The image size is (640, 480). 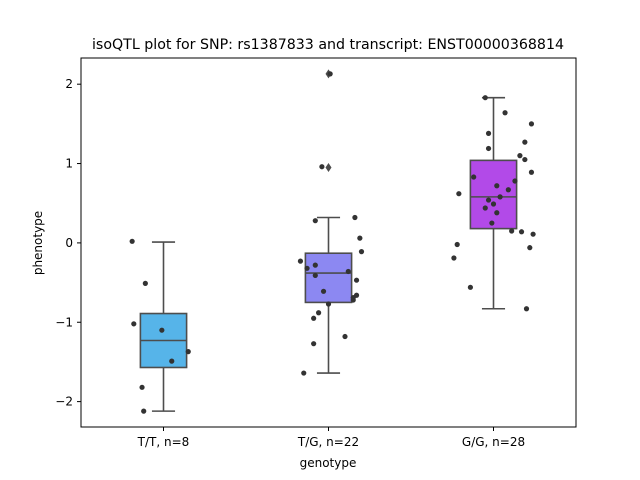 I want to click on y-tick-label: −2, so click(x=64, y=402).